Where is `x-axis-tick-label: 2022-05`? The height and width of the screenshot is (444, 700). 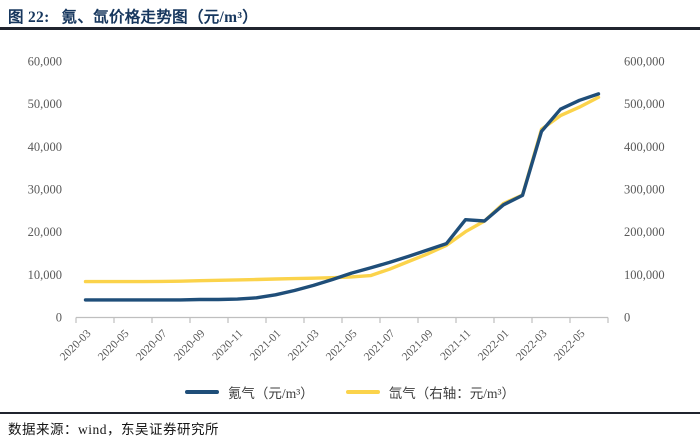
x-axis-tick-label: 2022-05 is located at coordinates (570, 345).